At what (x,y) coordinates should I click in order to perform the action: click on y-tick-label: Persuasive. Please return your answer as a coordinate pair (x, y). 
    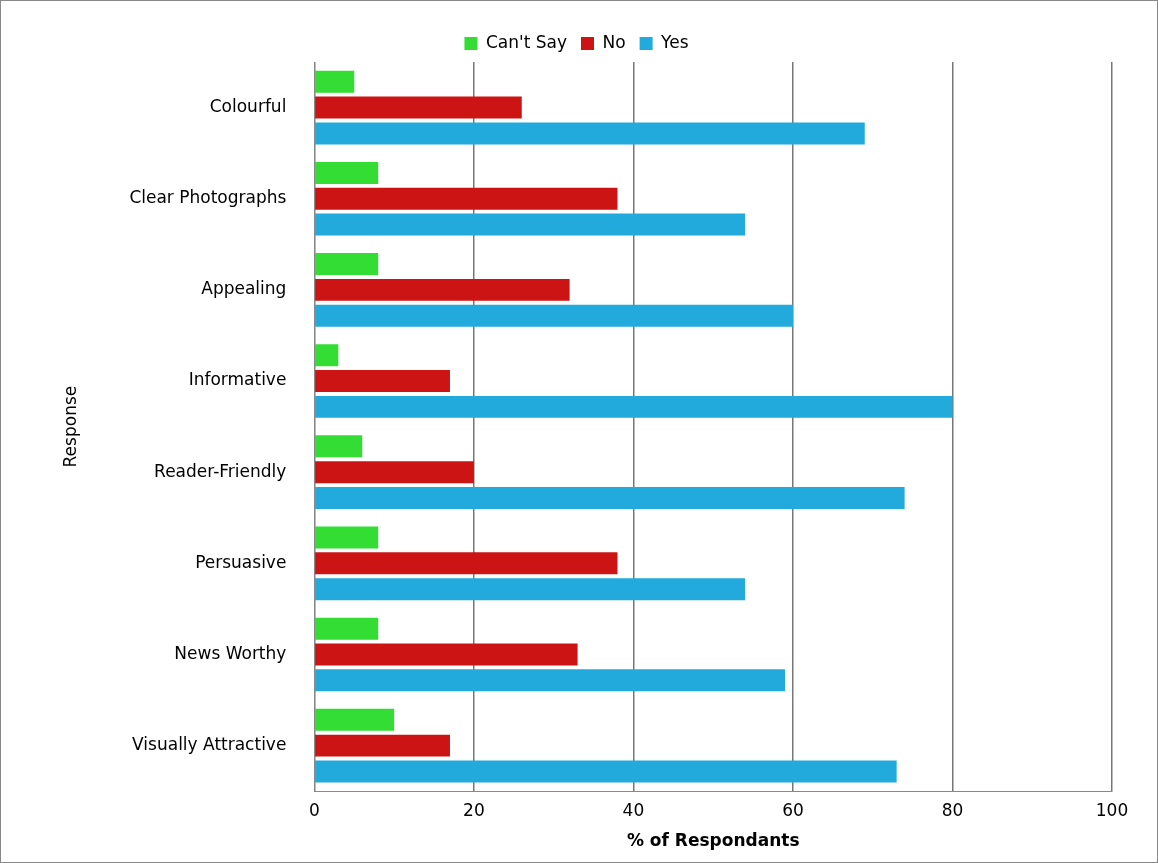
    Looking at the image, I should click on (241, 561).